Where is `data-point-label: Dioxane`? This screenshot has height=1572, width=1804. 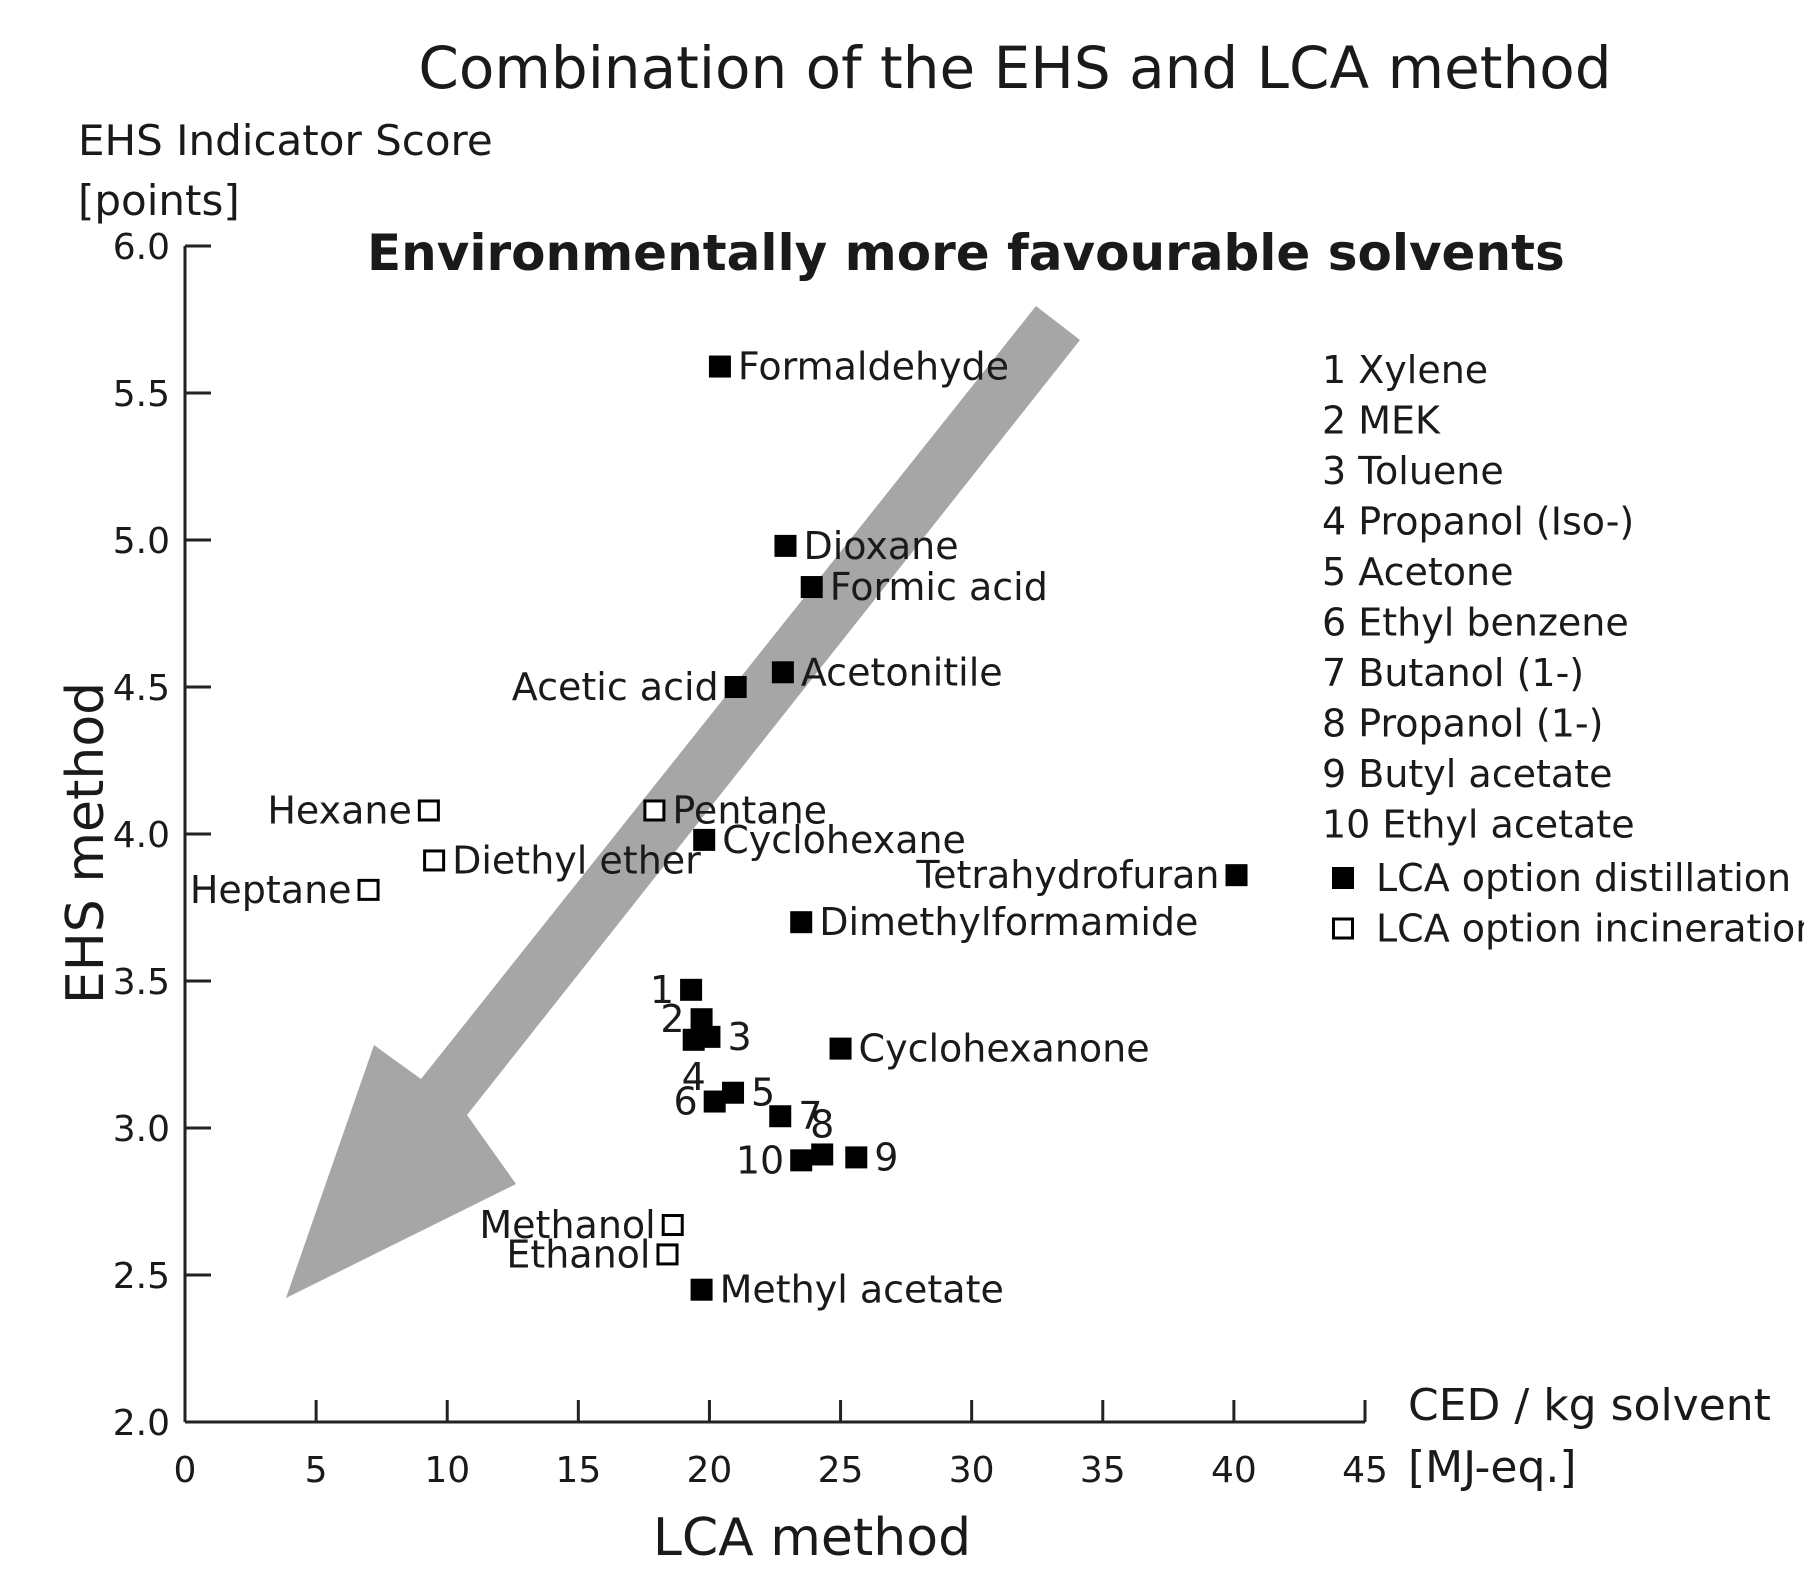
data-point-label: Dioxane is located at coordinates (880, 546).